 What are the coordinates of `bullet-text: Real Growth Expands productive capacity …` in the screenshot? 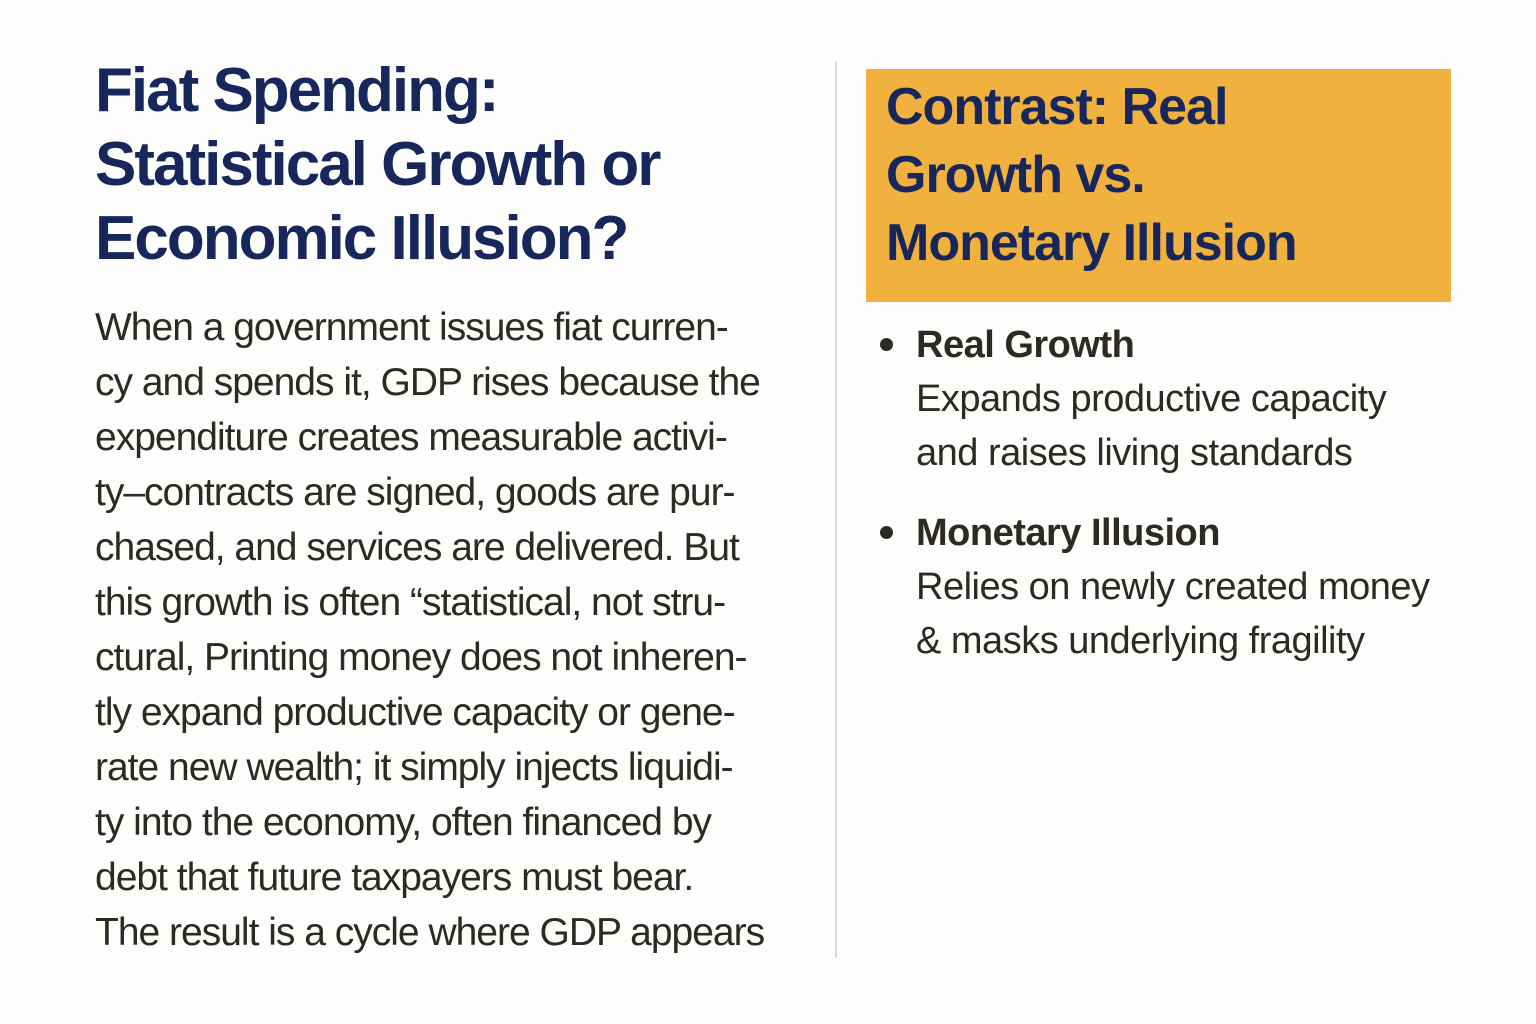 It's located at (1151, 399).